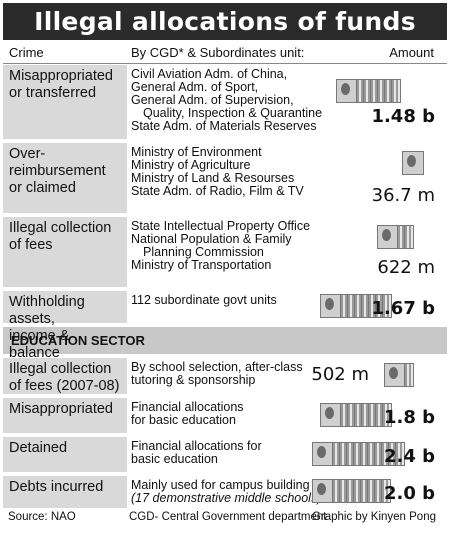  What do you see at coordinates (224, 126) in the screenshot?
I see `unit-line: State Adm. of Materials Reserves` at bounding box center [224, 126].